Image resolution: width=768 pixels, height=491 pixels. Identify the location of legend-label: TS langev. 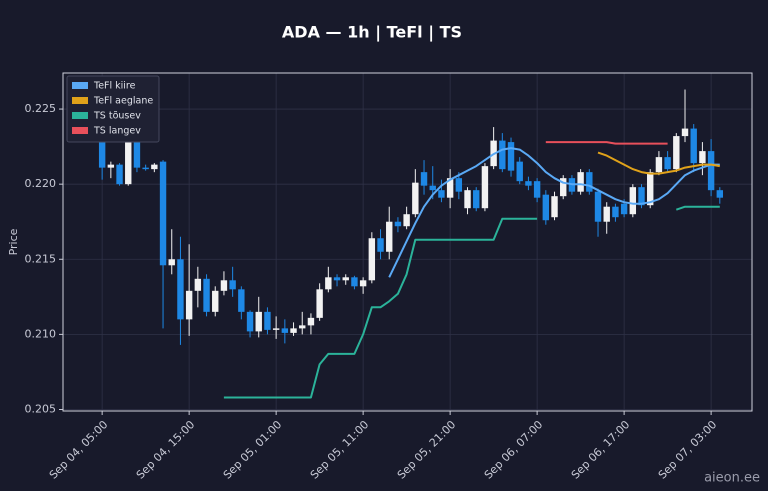
(117, 131).